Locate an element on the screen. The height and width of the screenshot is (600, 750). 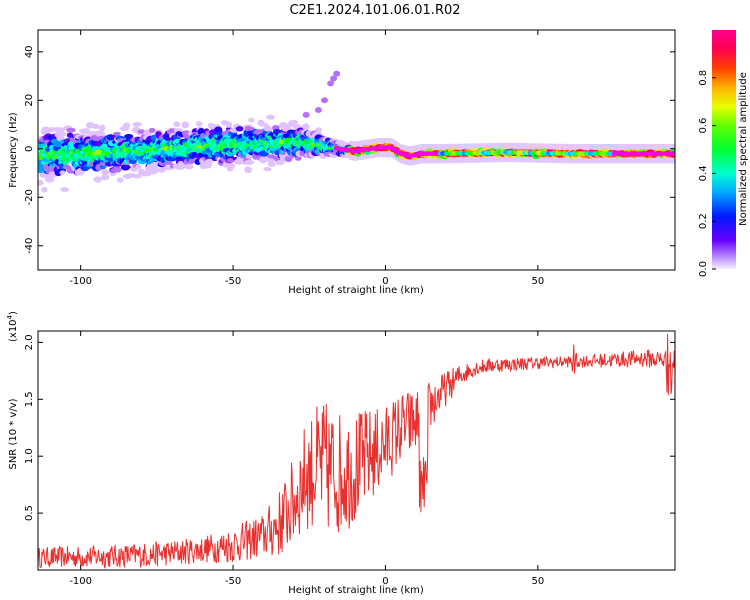
snr-y-tick-label: 1.5 is located at coordinates (29, 399).